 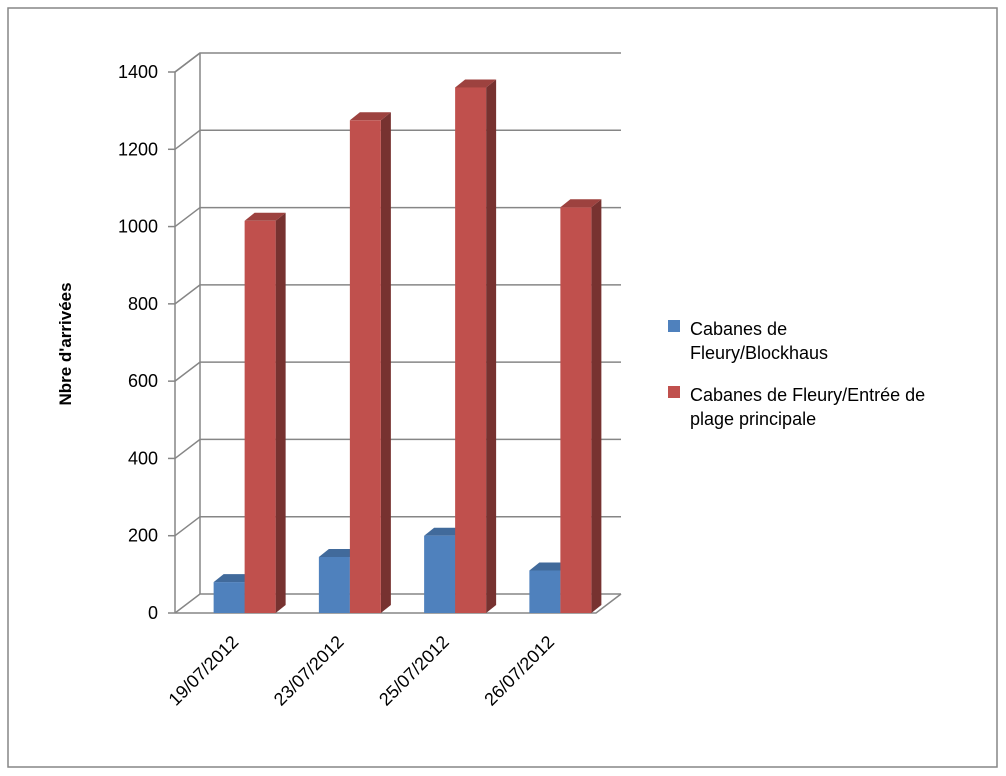 I want to click on y-tick-label: 200, so click(x=143, y=536).